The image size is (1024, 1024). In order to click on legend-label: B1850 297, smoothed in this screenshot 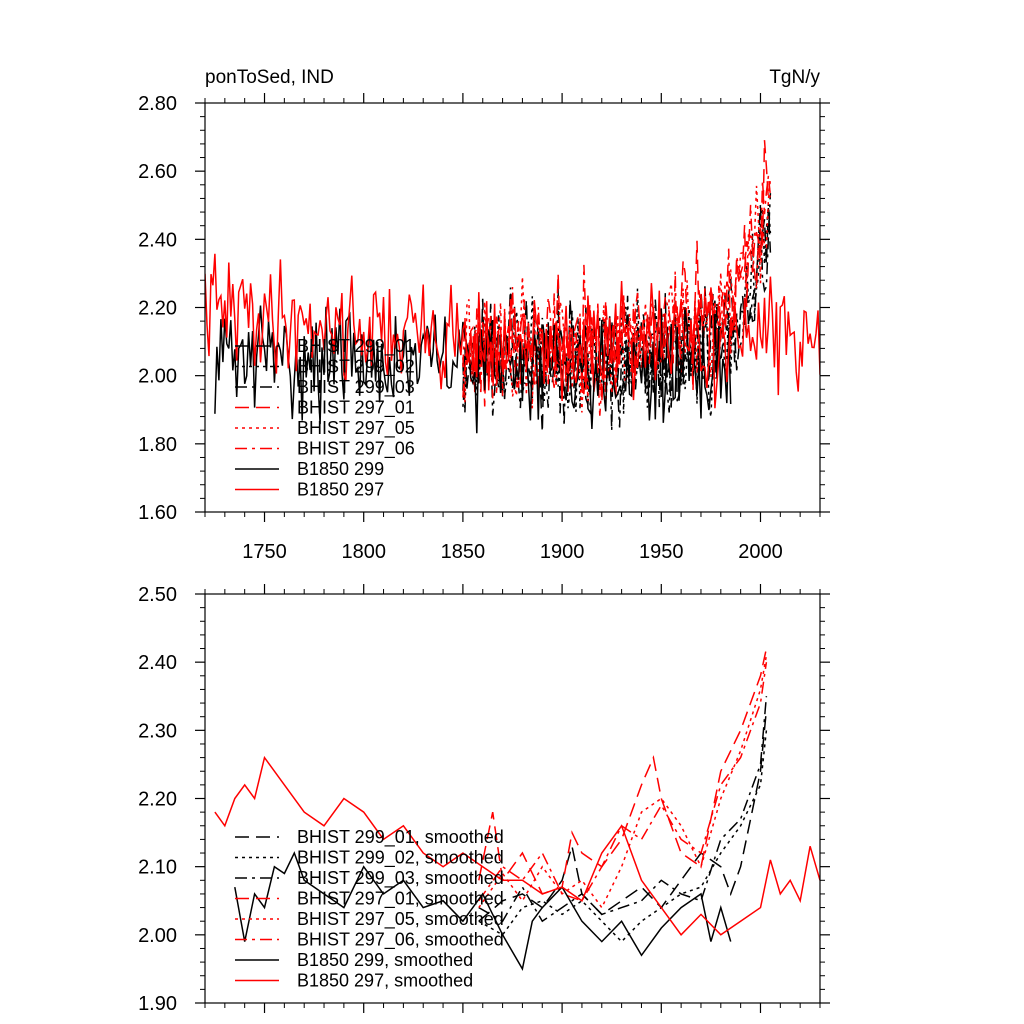, I will do `click(385, 981)`.